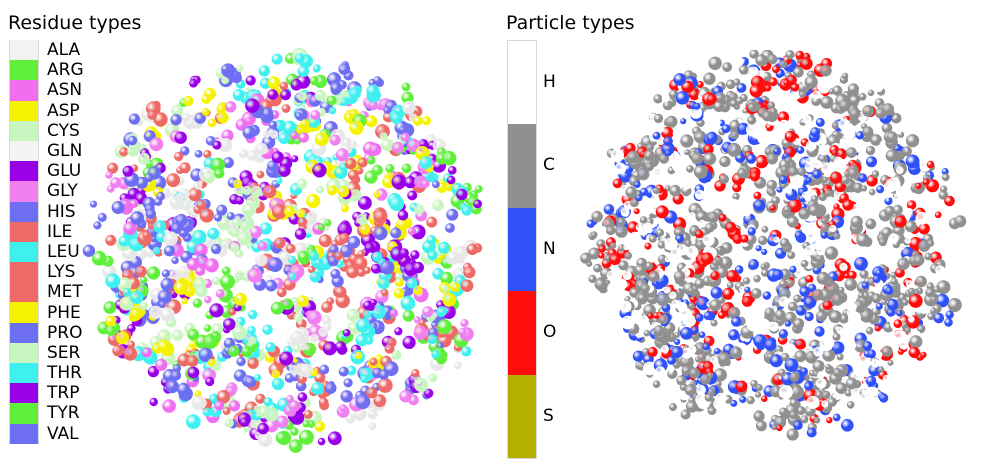  What do you see at coordinates (46, 171) in the screenshot?
I see `residue-legend-item-glu: GLU` at bounding box center [46, 171].